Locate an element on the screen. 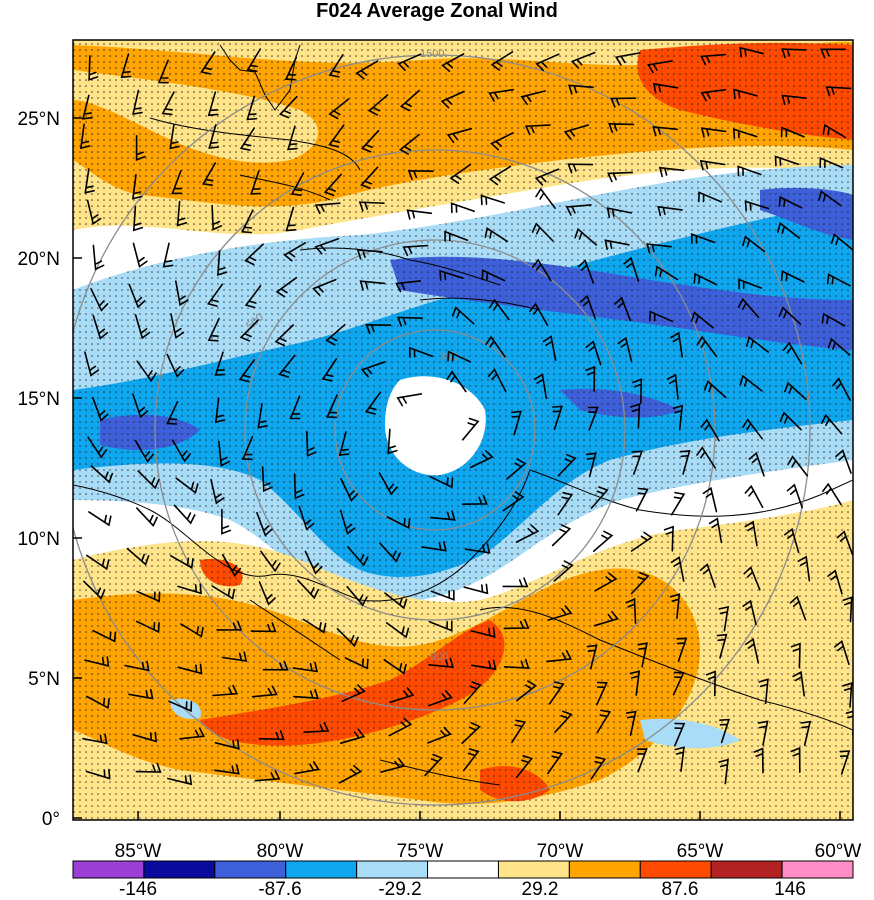  colorbar-label: 87.6 is located at coordinates (680, 889).